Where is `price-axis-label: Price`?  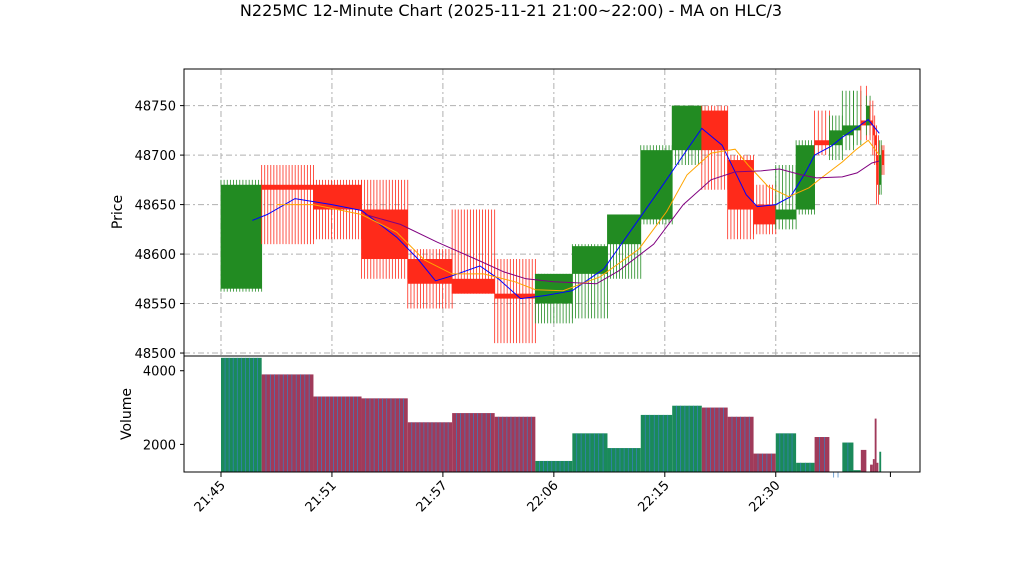
price-axis-label: Price is located at coordinates (118, 212).